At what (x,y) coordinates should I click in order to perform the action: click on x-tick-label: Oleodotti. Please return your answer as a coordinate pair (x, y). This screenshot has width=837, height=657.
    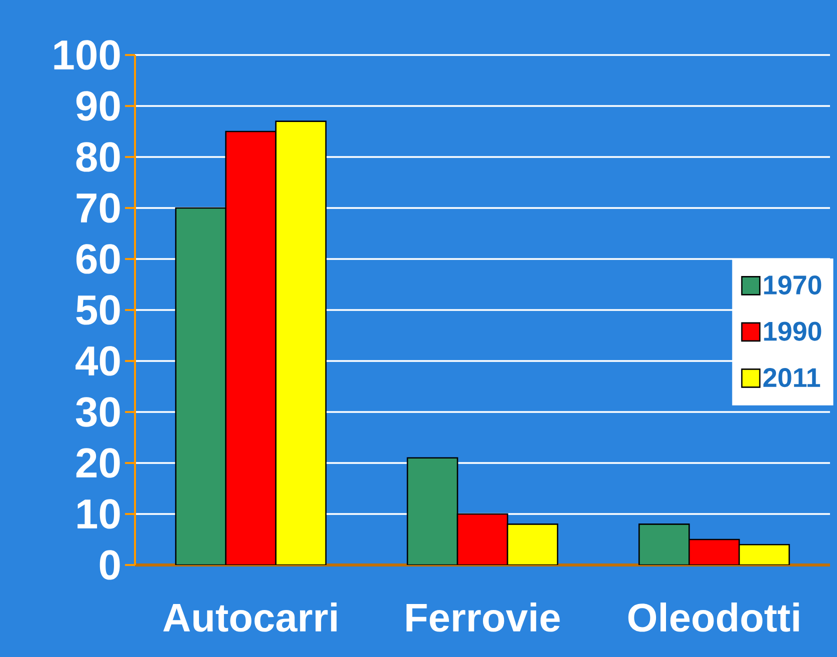
    Looking at the image, I should click on (713, 617).